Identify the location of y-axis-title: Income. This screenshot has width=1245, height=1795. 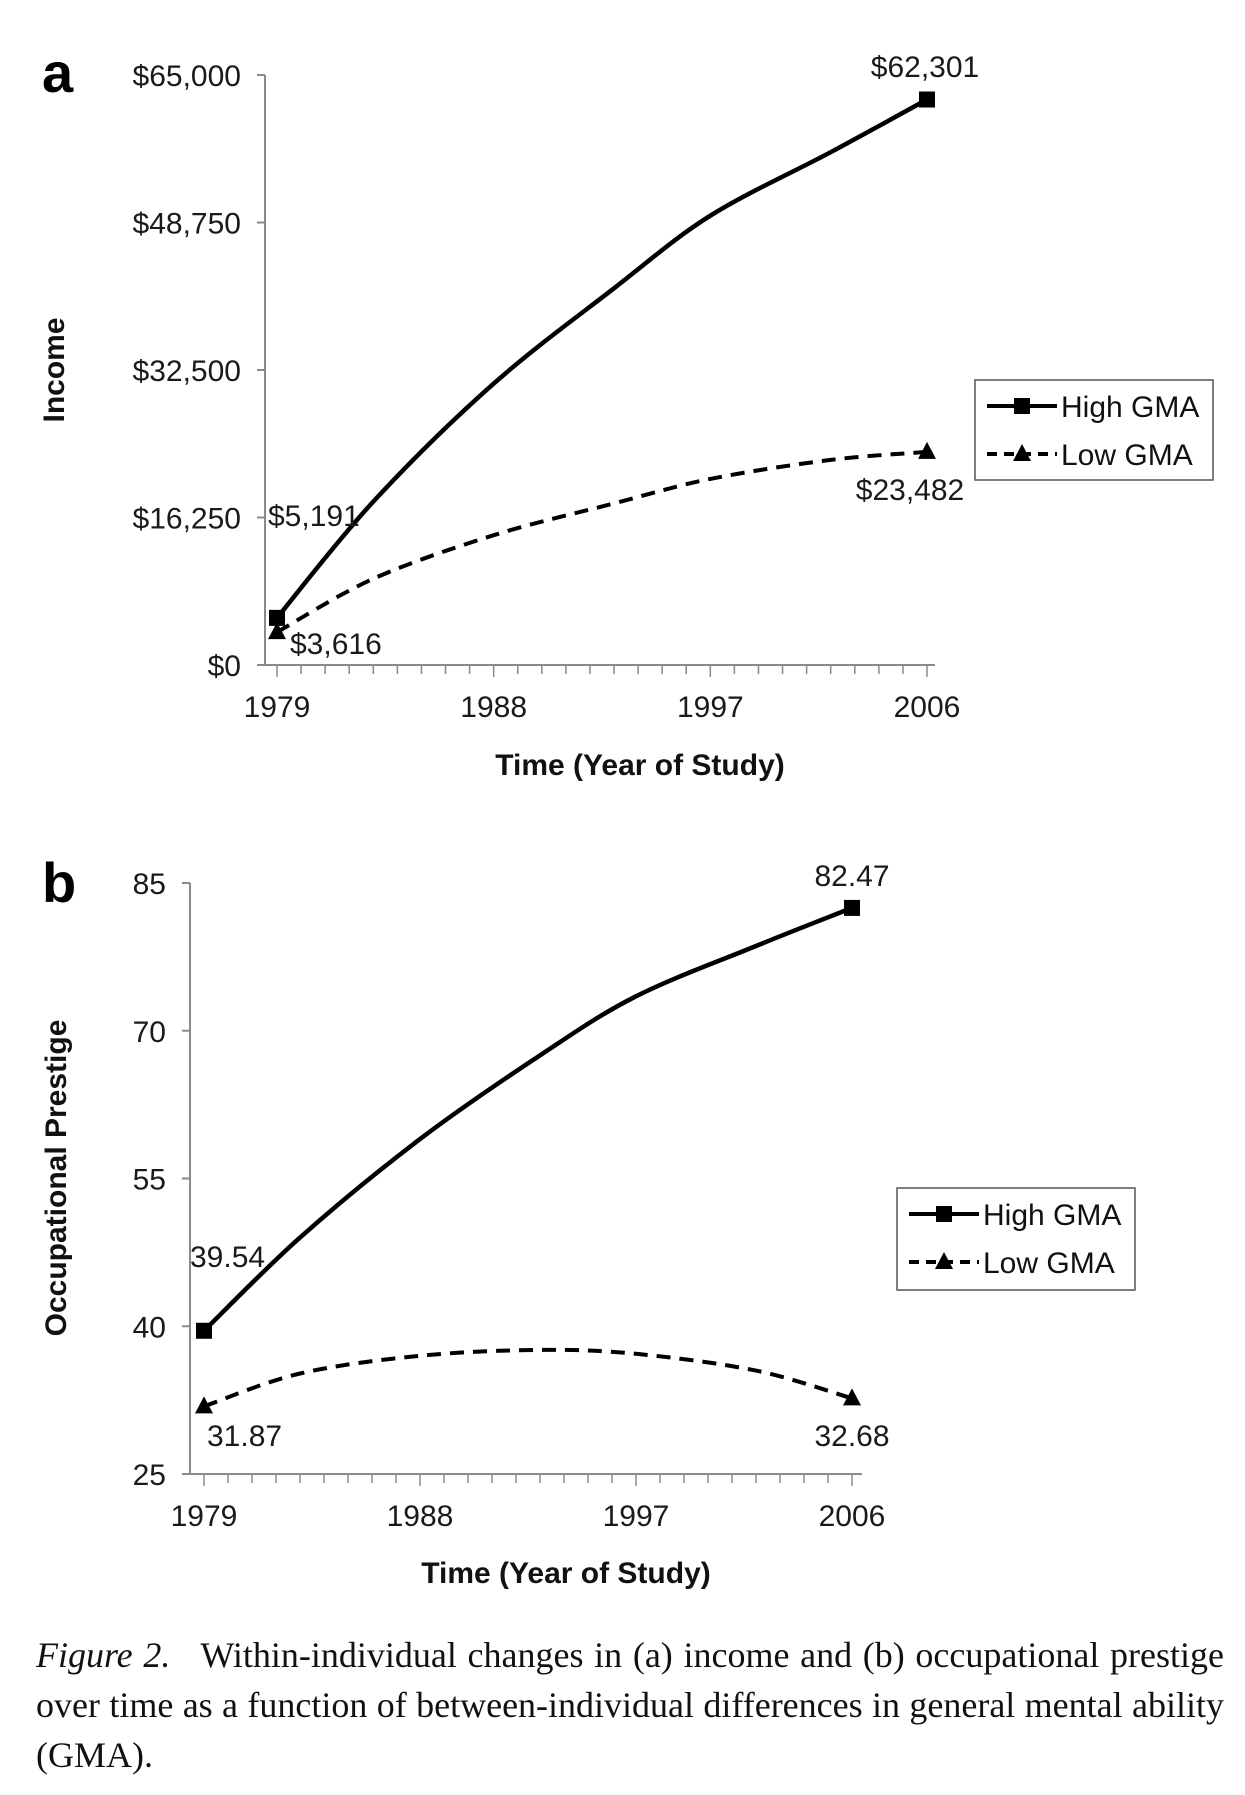
(54, 369).